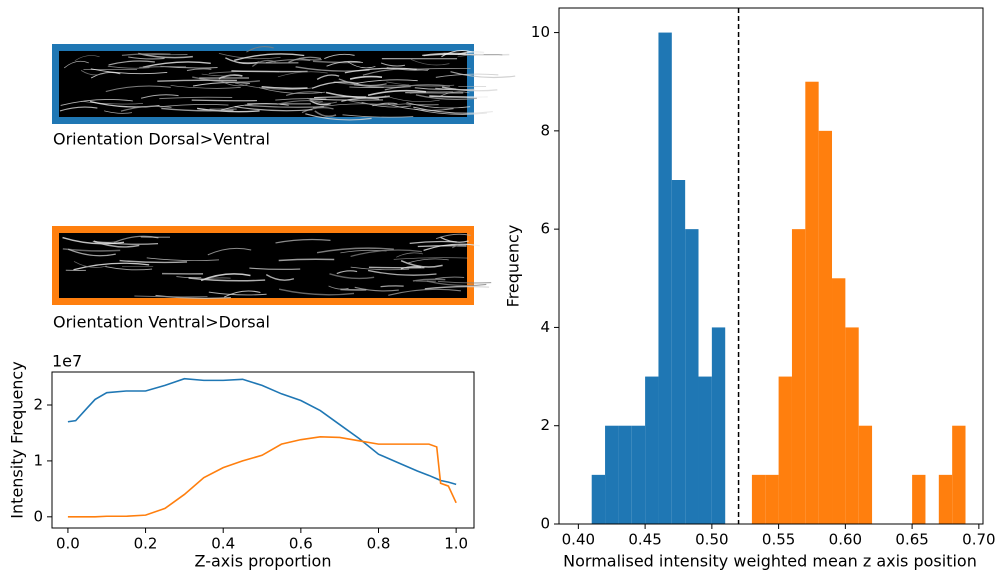 This screenshot has height=574, width=1004. What do you see at coordinates (456, 544) in the screenshot?
I see `x-tick-label: 1.0` at bounding box center [456, 544].